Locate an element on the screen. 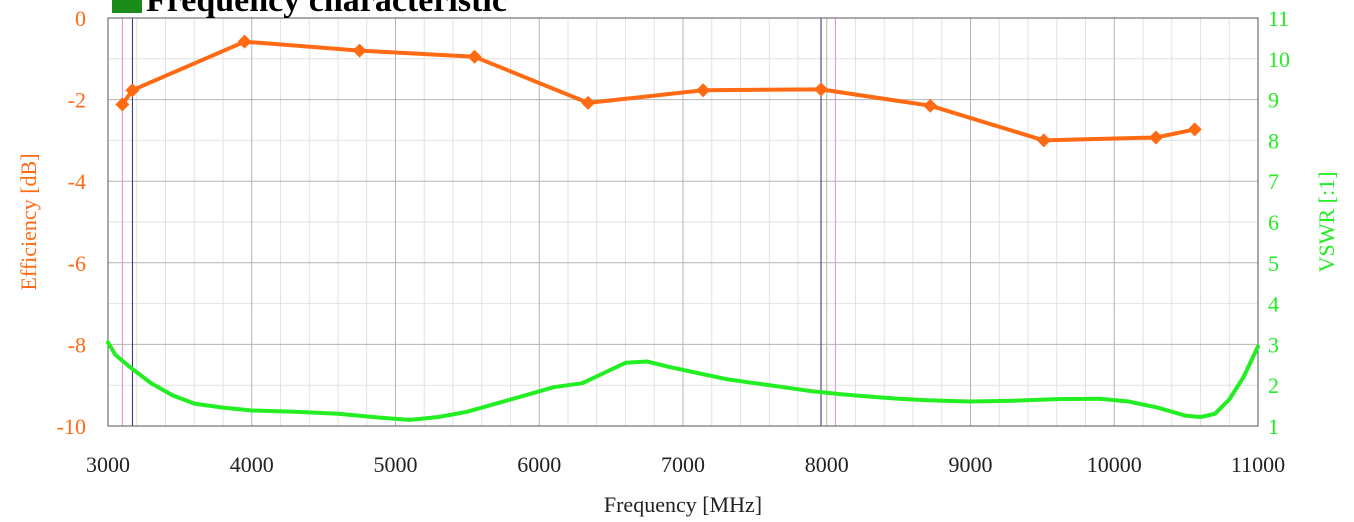  y-right-tick-label: 1 is located at coordinates (1273, 426).